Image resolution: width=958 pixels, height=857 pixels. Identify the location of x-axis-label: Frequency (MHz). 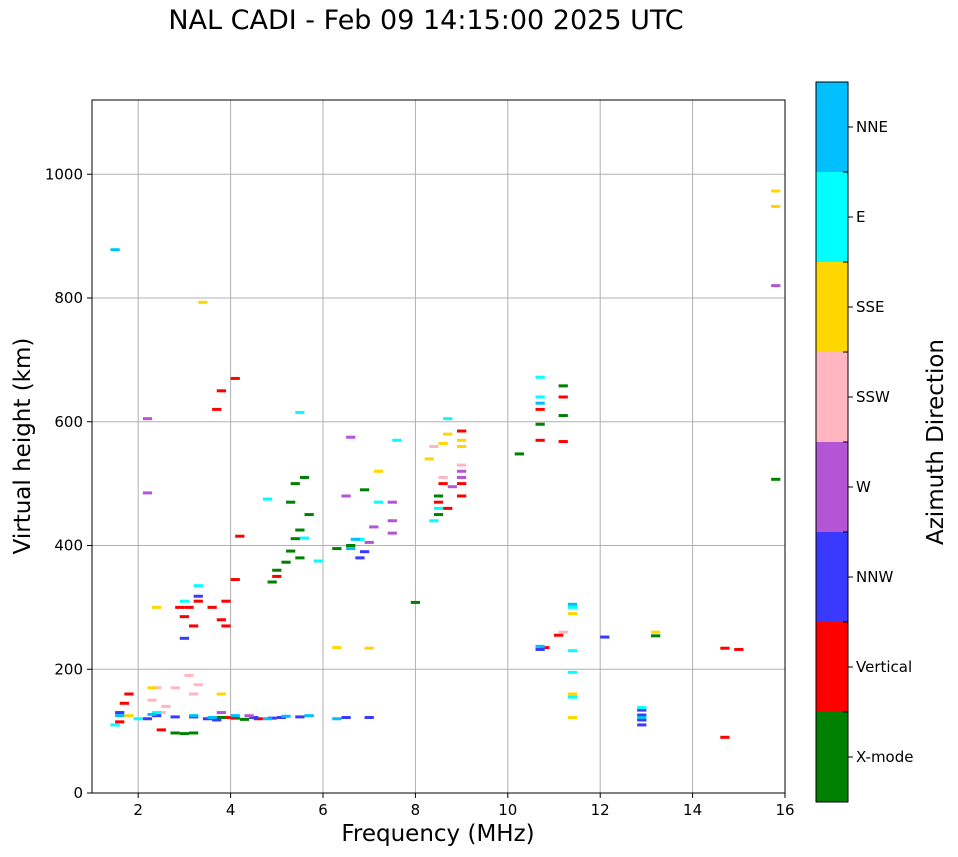
(437, 834).